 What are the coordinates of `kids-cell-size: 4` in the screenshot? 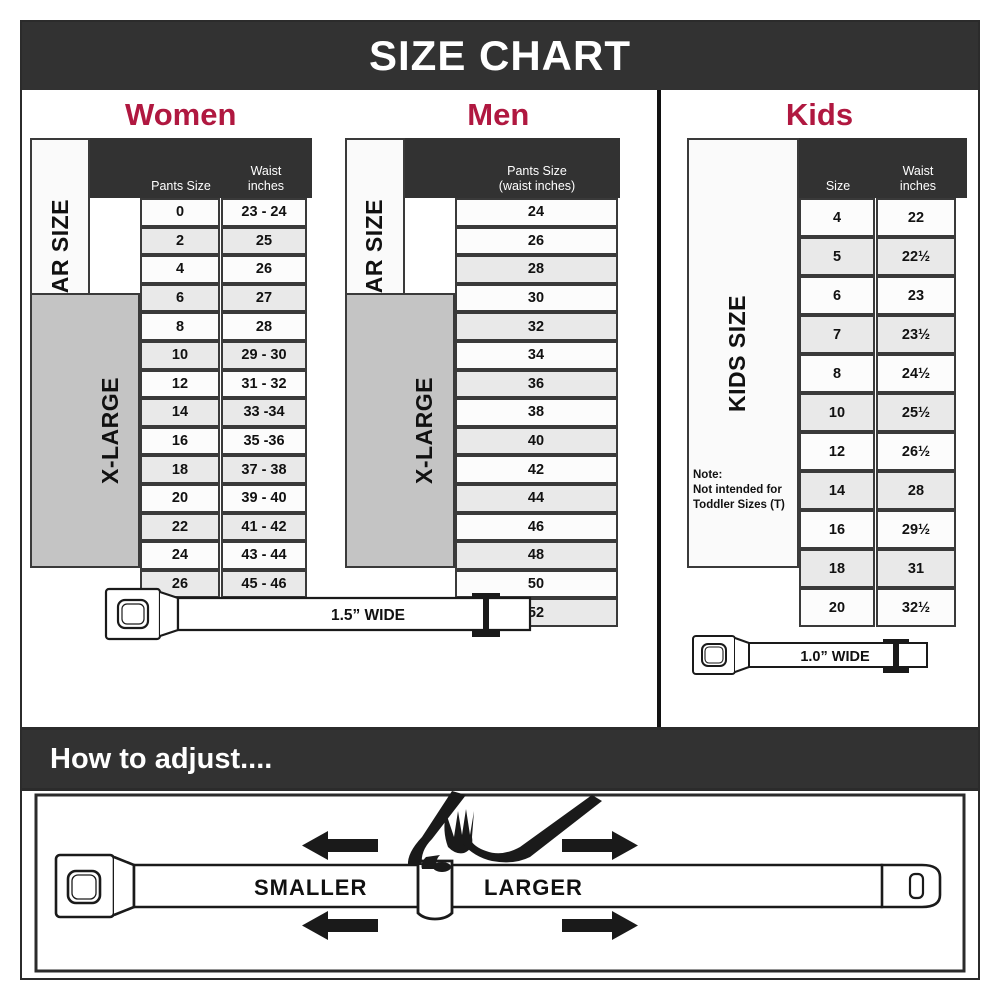 It's located at (837, 217).